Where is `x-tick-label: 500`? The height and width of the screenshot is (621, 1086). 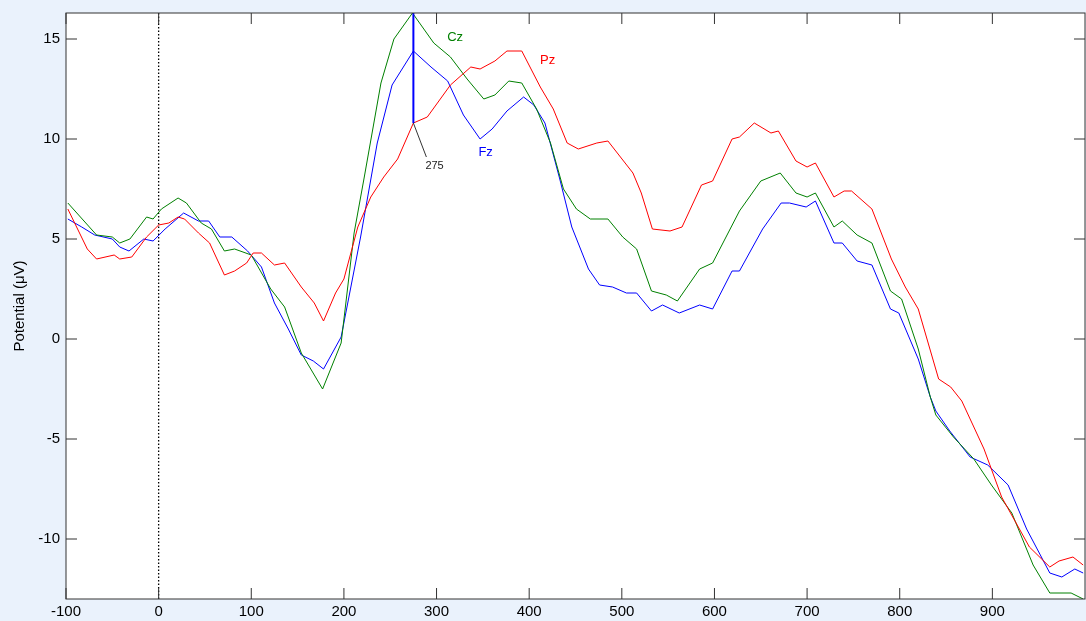
x-tick-label: 500 is located at coordinates (622, 610).